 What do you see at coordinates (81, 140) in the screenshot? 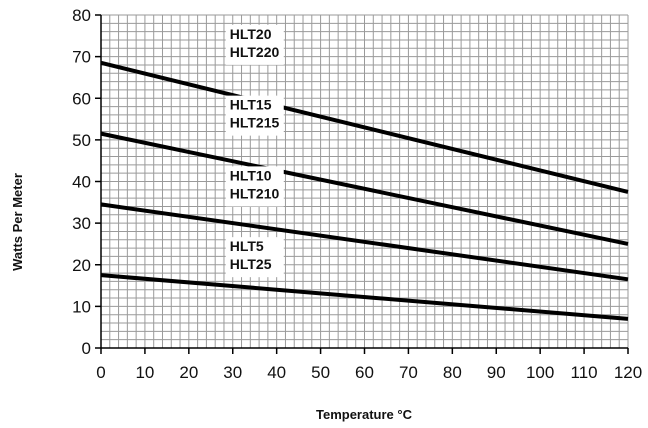
I see `y-tick-label: 50` at bounding box center [81, 140].